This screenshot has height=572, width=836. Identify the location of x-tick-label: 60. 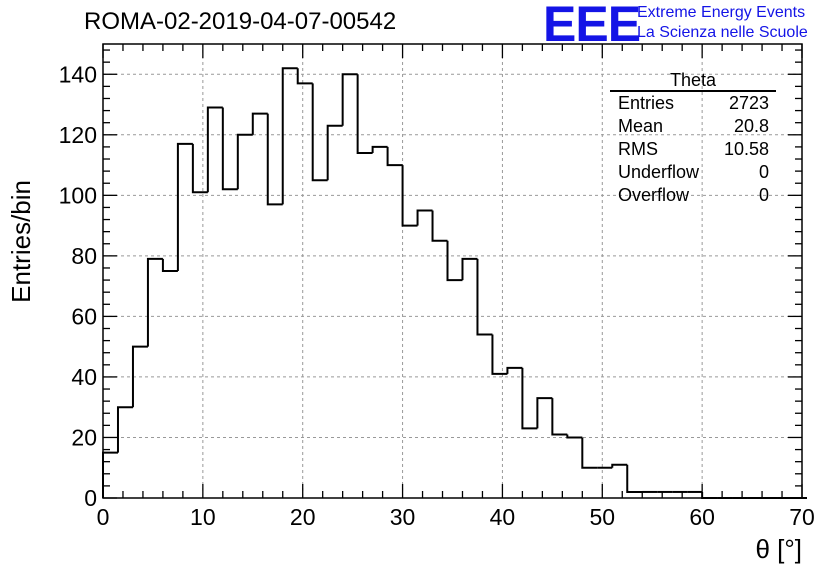
(702, 517).